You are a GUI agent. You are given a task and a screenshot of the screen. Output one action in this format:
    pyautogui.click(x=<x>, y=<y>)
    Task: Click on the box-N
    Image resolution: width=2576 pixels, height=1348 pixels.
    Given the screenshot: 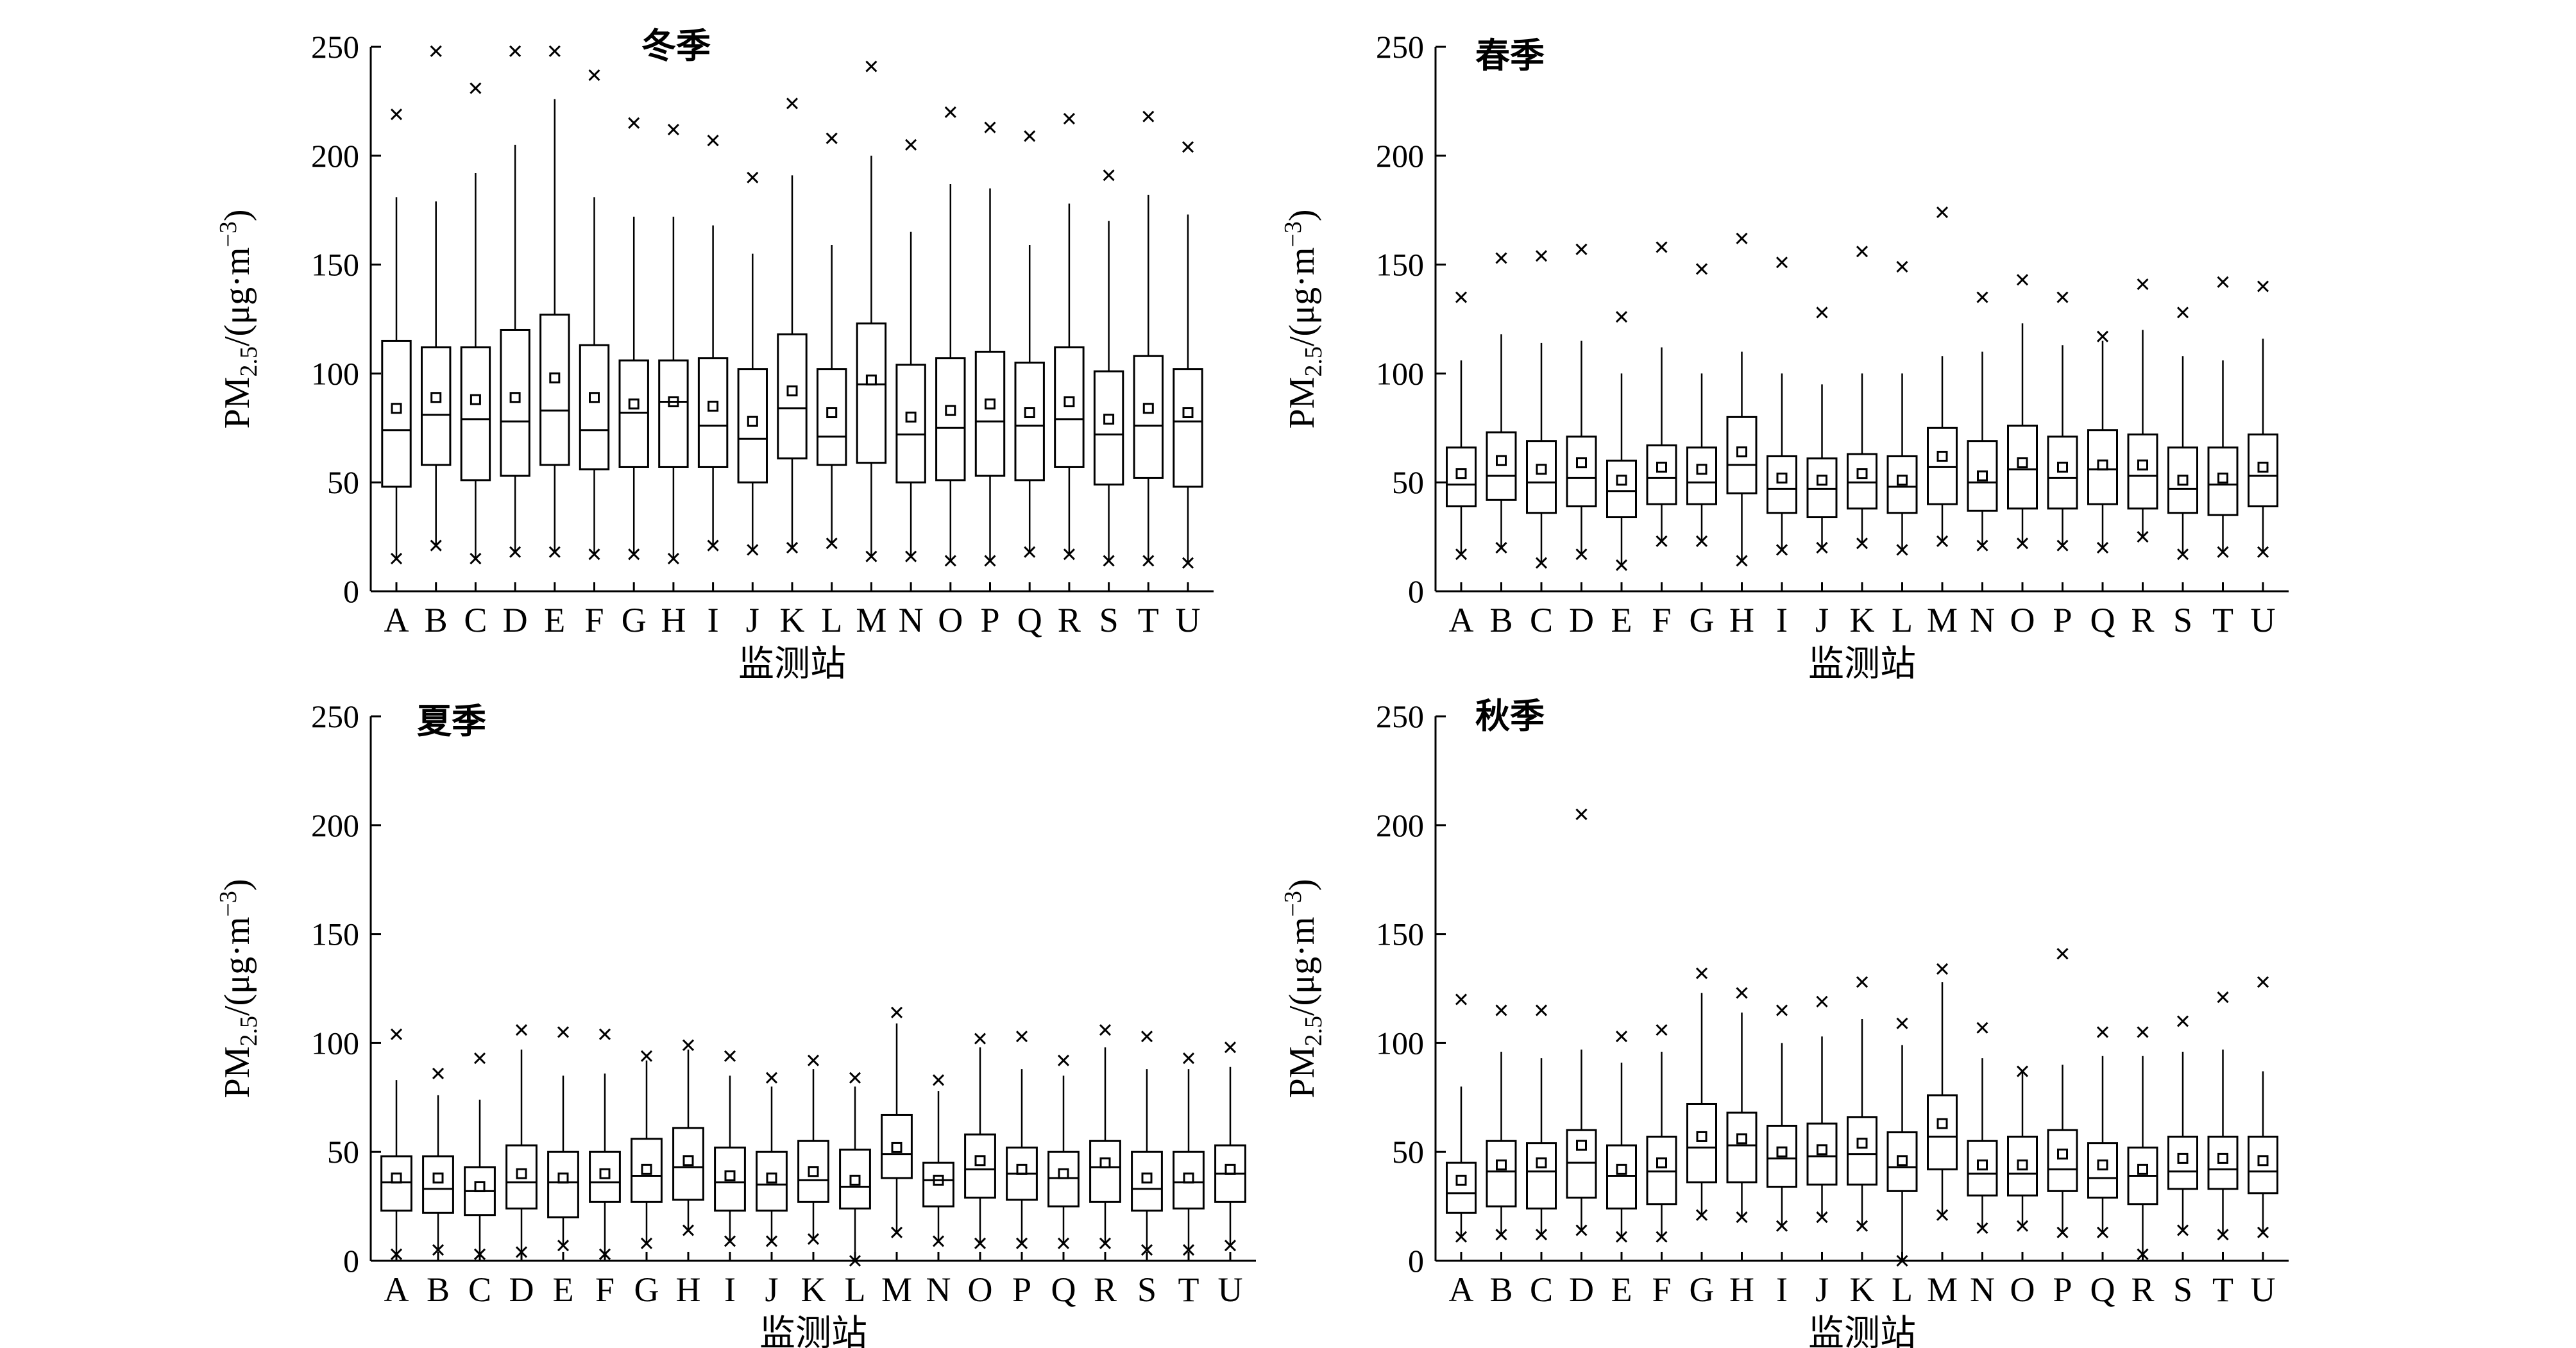 What is the action you would take?
    pyautogui.click(x=1982, y=421)
    